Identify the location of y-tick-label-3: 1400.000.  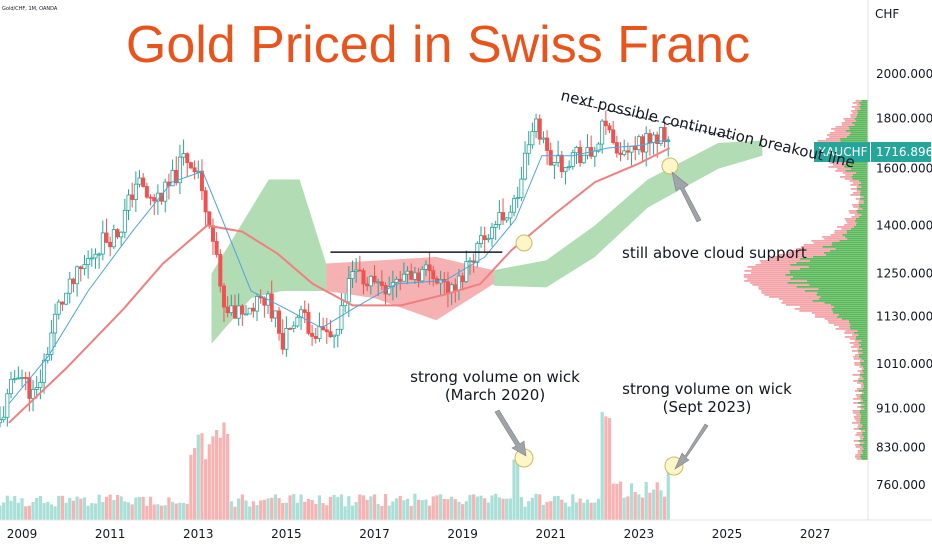
(904, 225).